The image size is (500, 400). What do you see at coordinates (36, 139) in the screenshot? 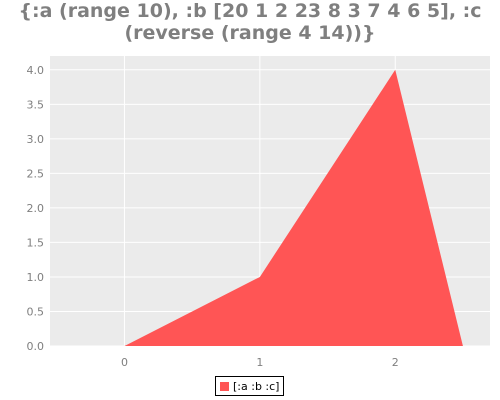
I see `y-tick-label: 3.0` at bounding box center [36, 139].